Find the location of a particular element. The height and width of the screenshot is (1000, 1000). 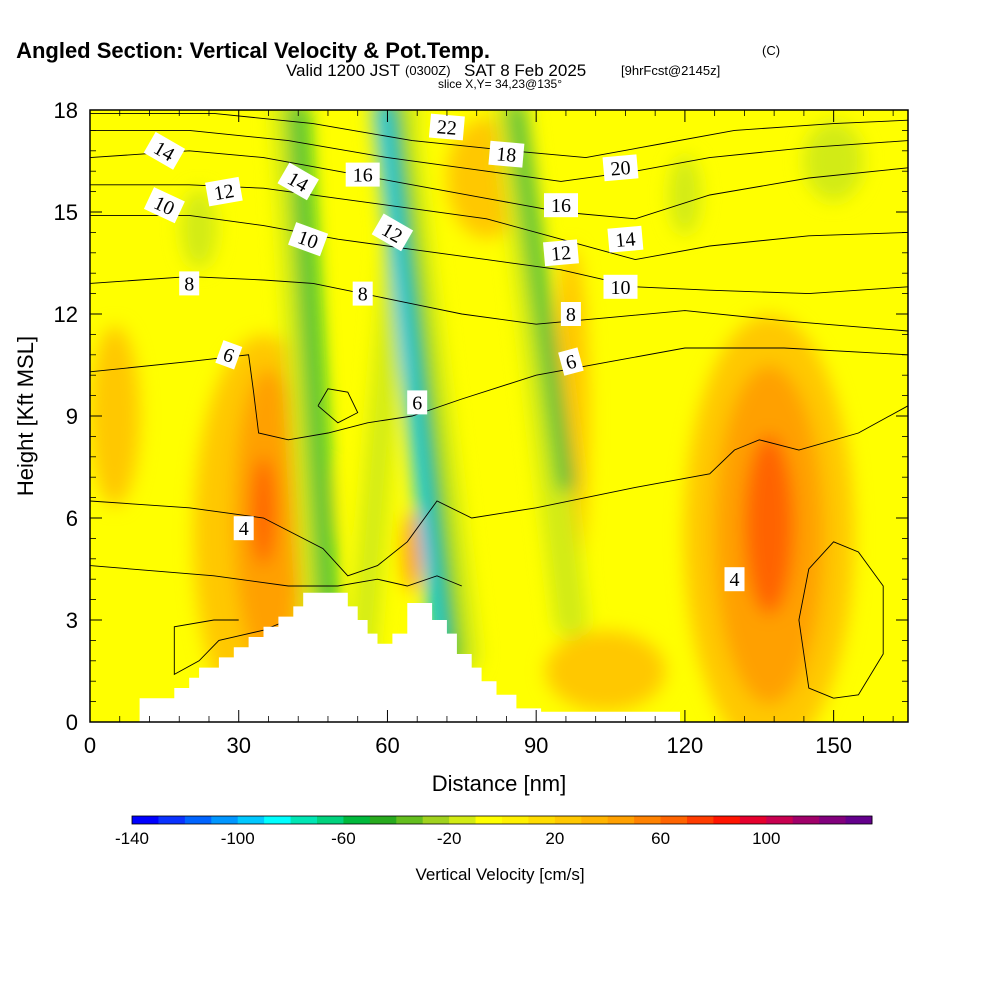

contour-label: 12 is located at coordinates (561, 253).